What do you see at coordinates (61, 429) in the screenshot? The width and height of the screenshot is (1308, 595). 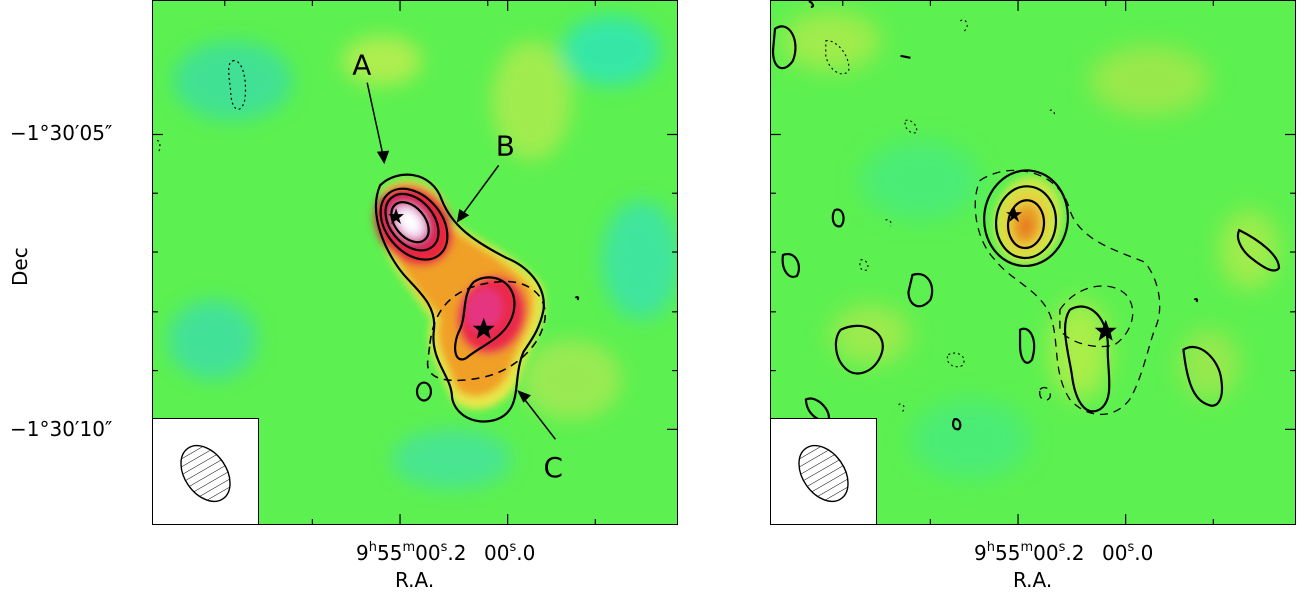 I see `y-tick-label-2: −1°30′10″` at bounding box center [61, 429].